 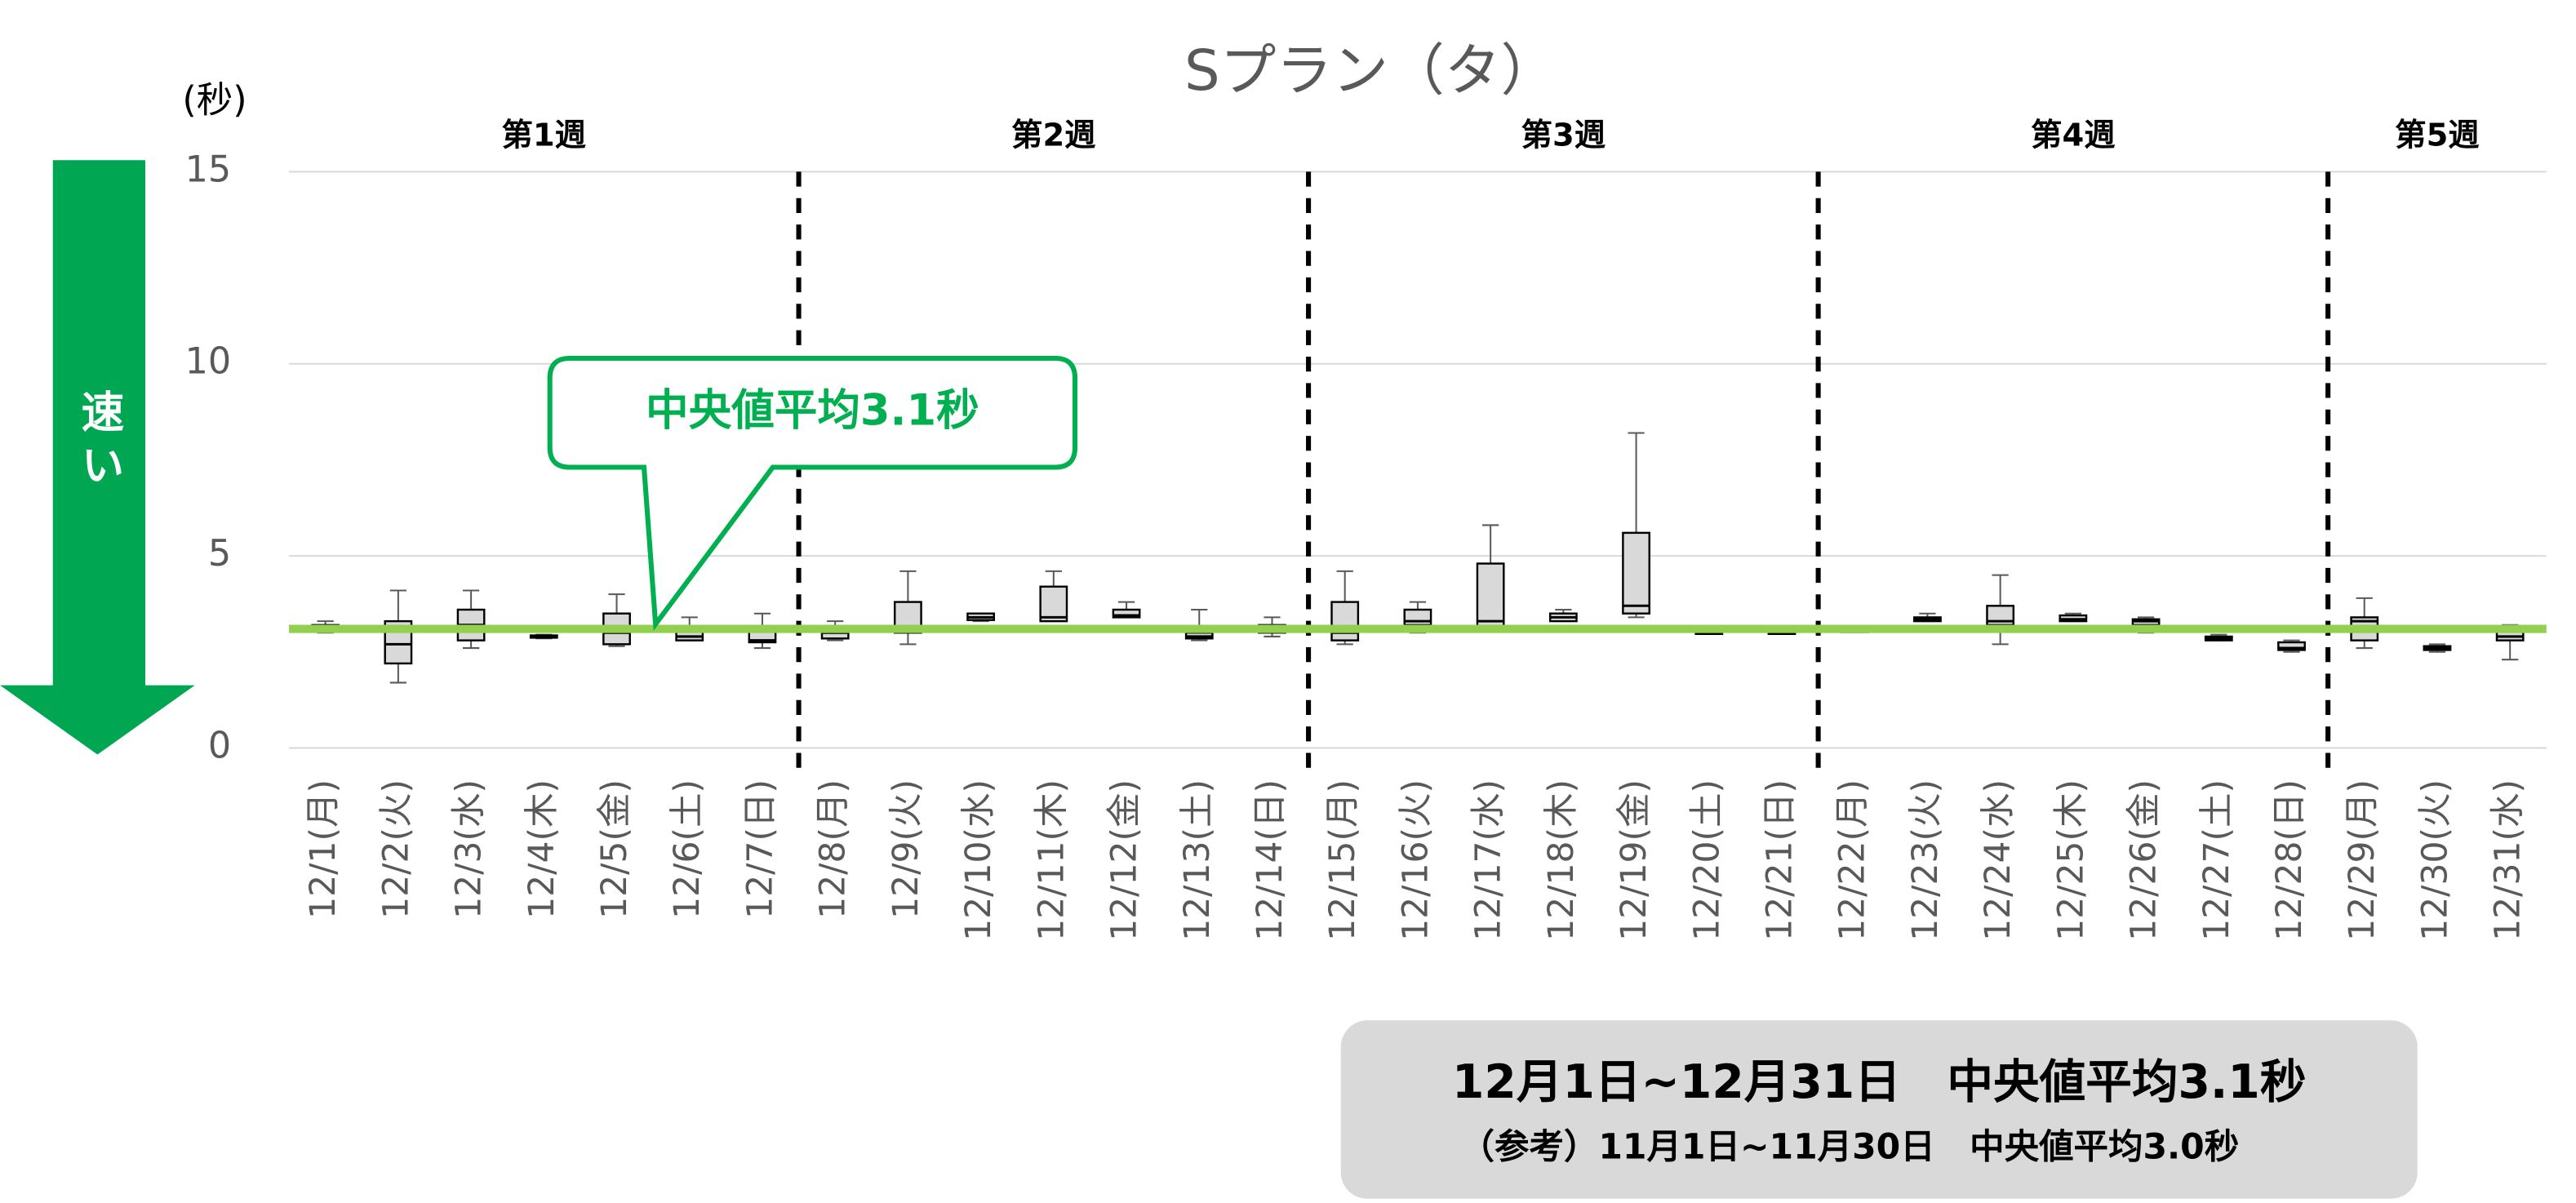 What do you see at coordinates (1052, 860) in the screenshot?
I see `x-tick-label: 12/11(木)` at bounding box center [1052, 860].